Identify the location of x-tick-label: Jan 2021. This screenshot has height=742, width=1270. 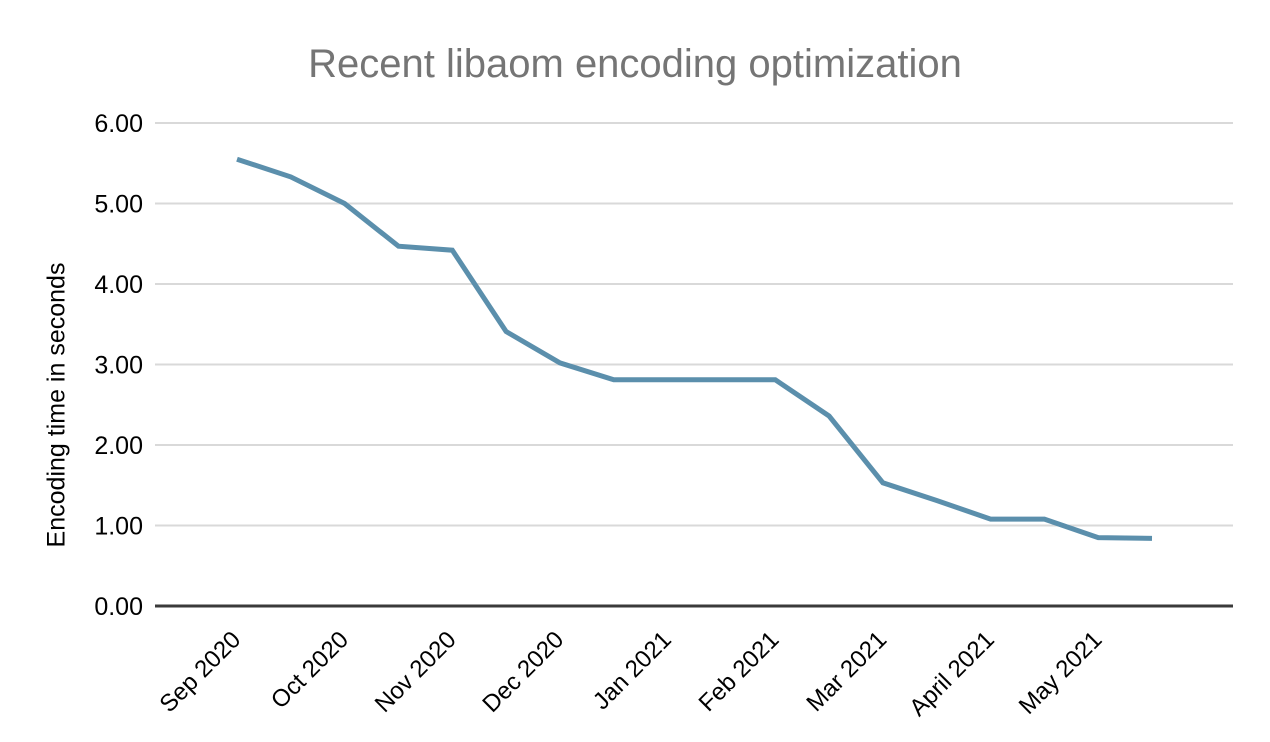
(632, 670).